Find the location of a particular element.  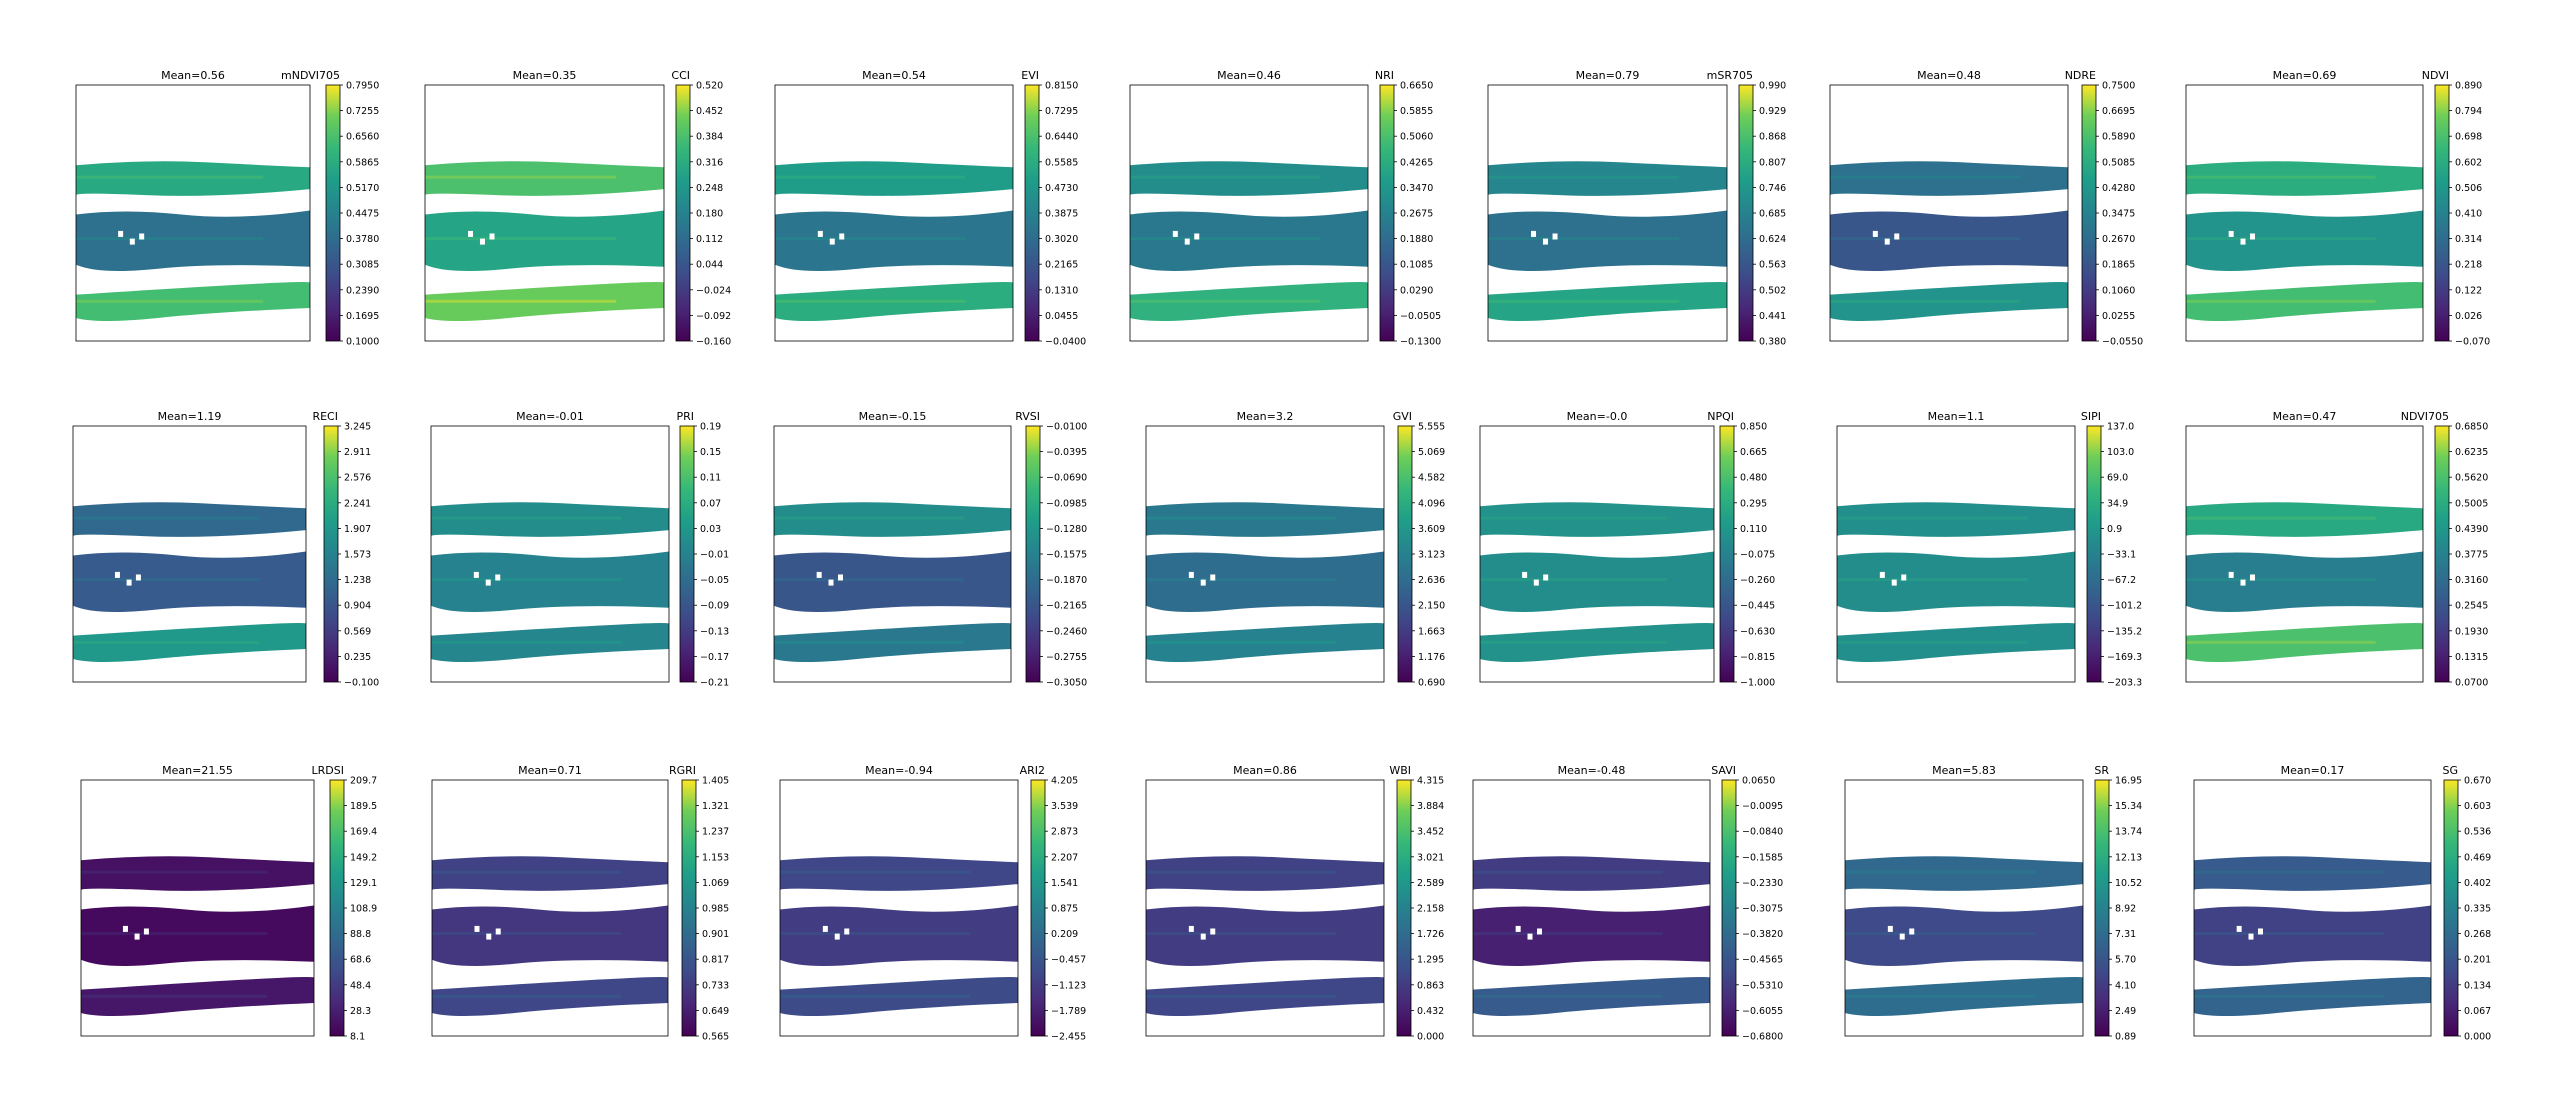

colorbar-tick-label: 0.89 is located at coordinates (2125, 1037).